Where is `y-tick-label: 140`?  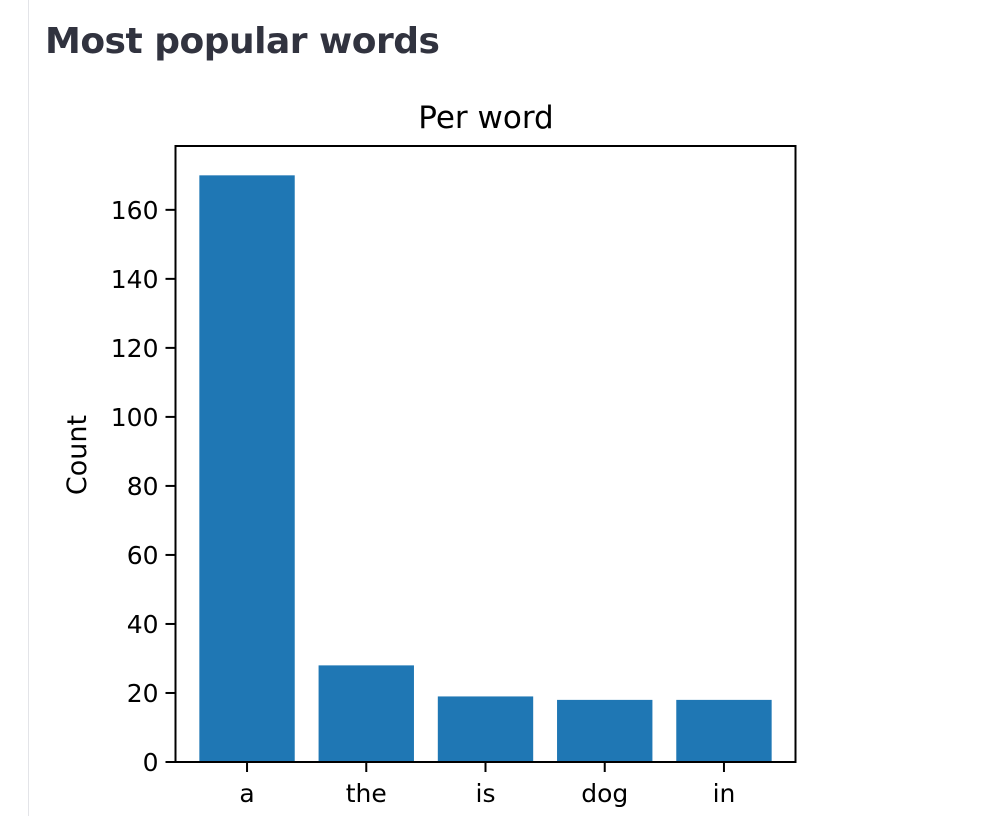 y-tick-label: 140 is located at coordinates (135, 279).